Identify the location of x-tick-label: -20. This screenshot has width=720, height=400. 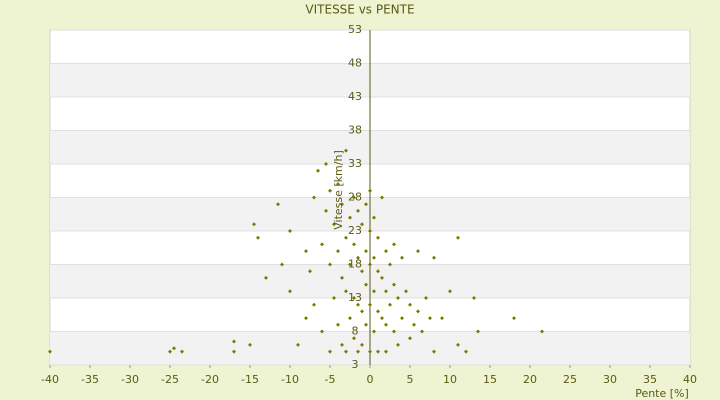
(210, 379).